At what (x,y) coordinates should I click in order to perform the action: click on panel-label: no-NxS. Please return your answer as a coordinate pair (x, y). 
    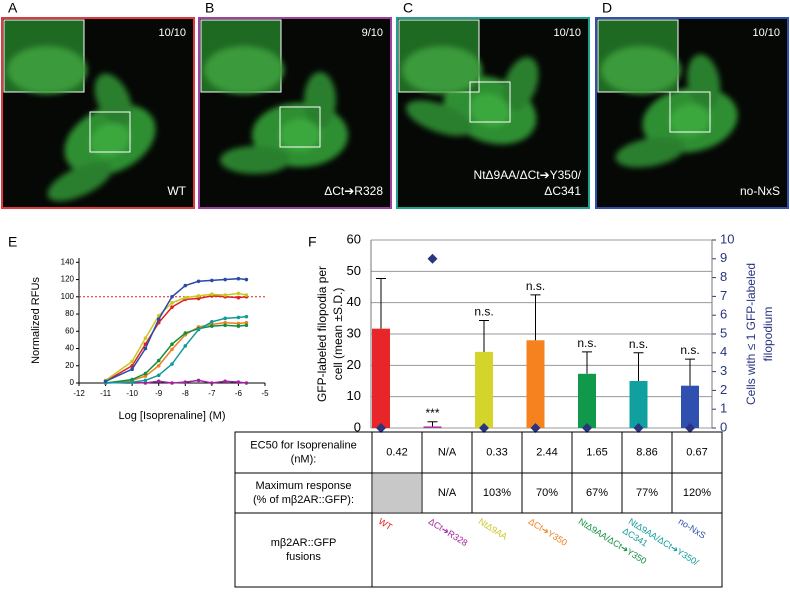
    Looking at the image, I should click on (760, 191).